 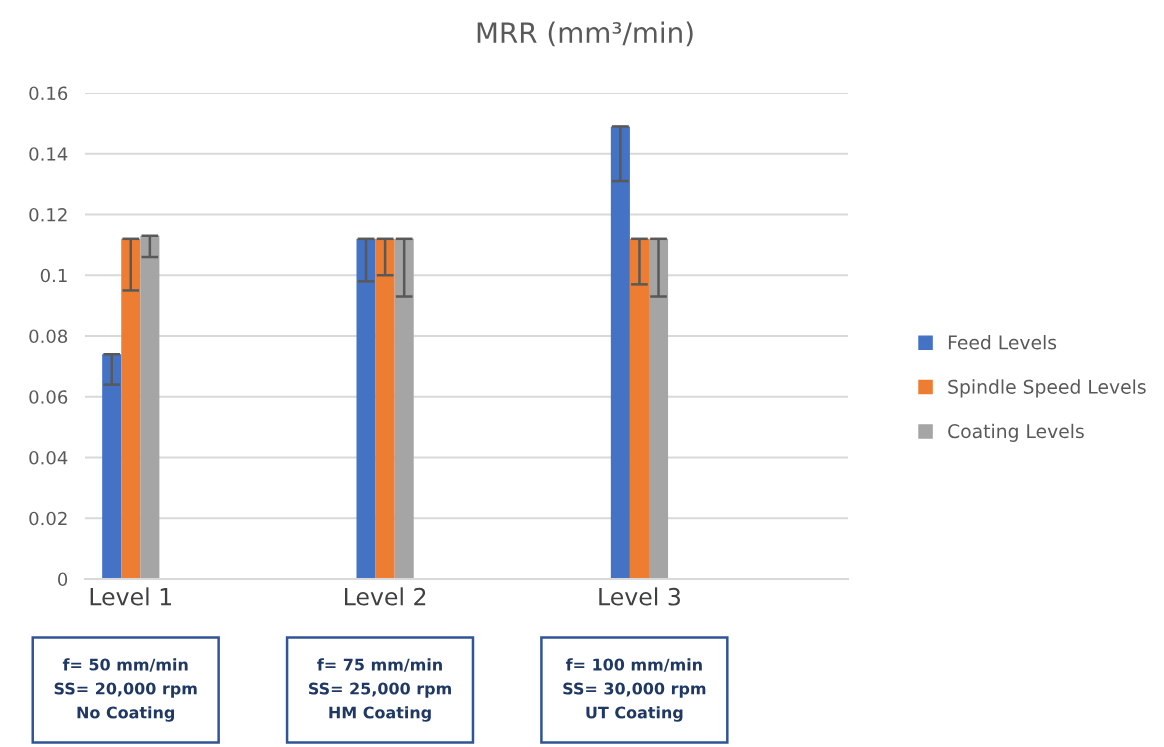 I want to click on x-tick-label: Level 1, so click(x=131, y=596).